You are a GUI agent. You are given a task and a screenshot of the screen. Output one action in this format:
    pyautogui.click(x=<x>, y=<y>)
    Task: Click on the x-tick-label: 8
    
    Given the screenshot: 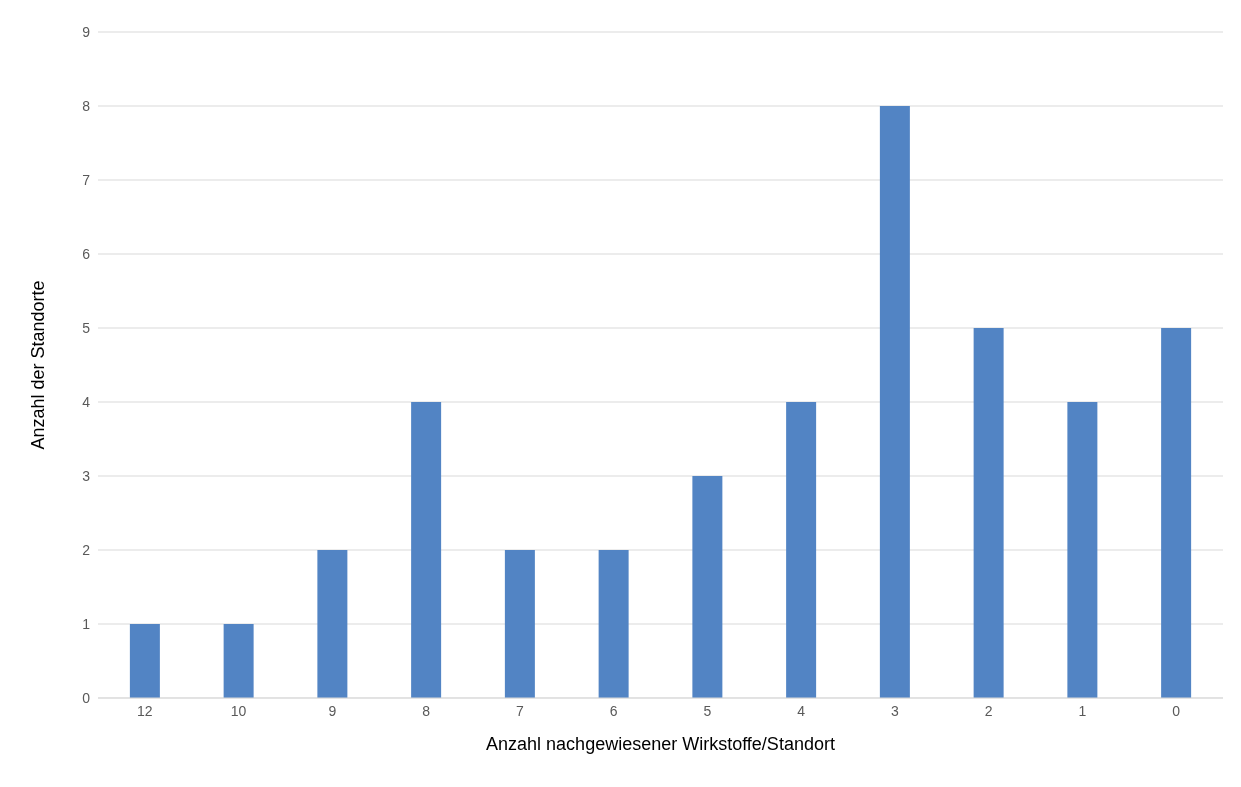 What is the action you would take?
    pyautogui.click(x=426, y=710)
    